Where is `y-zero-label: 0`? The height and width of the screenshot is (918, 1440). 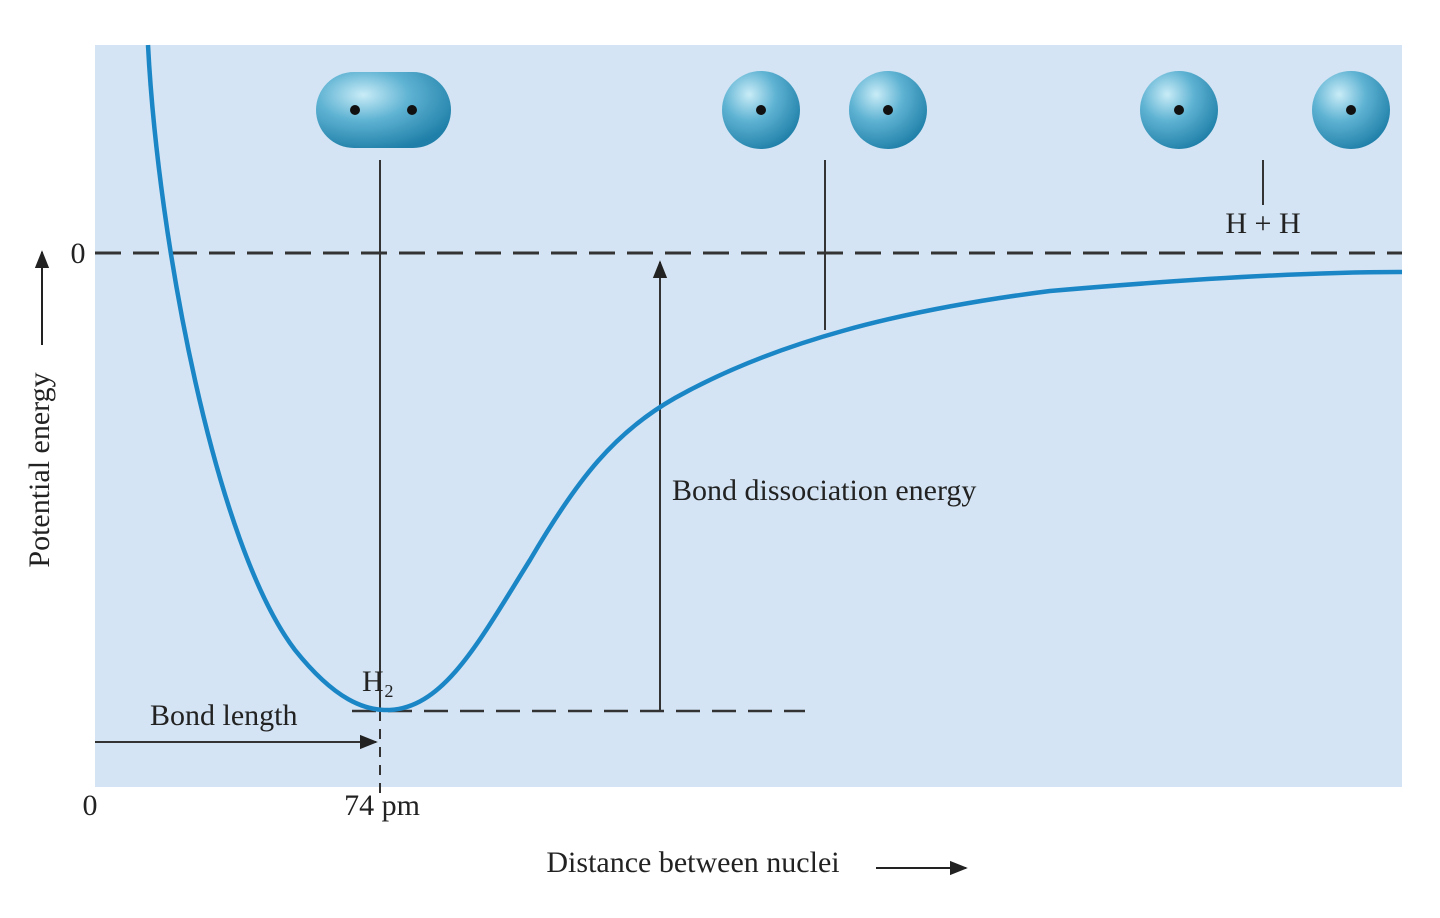
y-zero-label: 0 is located at coordinates (78, 253).